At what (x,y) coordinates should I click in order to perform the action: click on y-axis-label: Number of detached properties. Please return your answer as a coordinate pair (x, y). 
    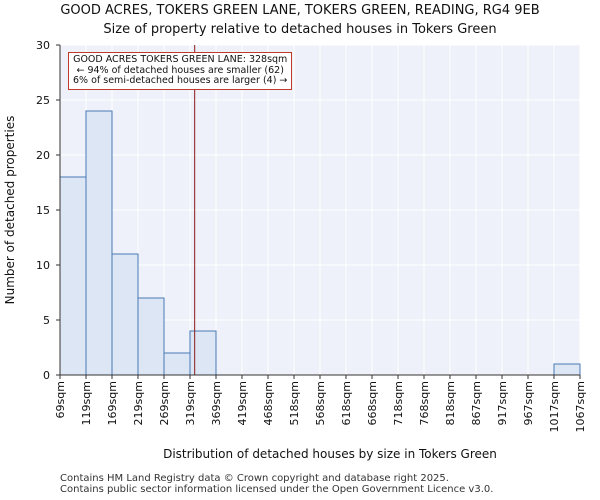
    Looking at the image, I should click on (10, 210).